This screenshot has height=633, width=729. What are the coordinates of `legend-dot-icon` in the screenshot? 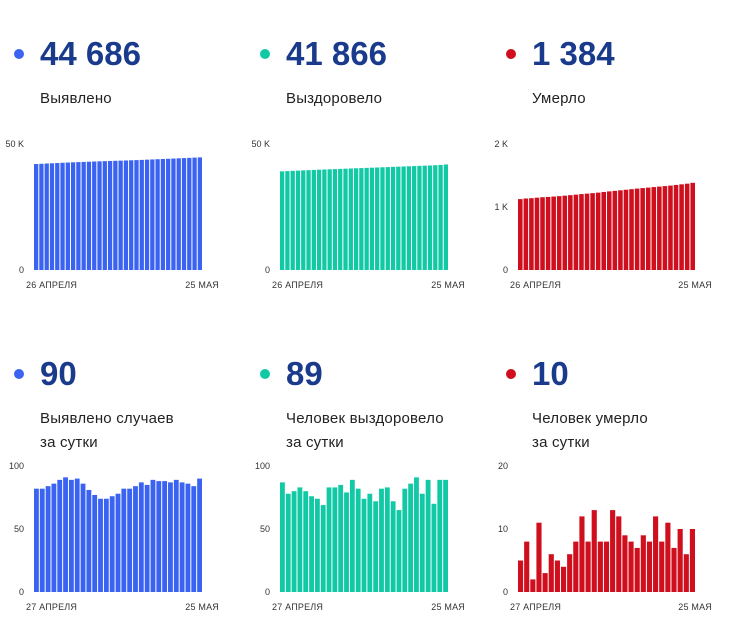 It's located at (511, 54).